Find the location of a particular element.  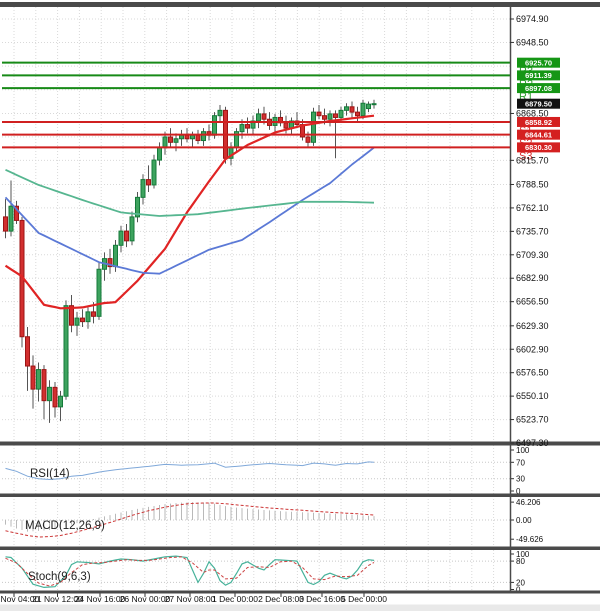

ma-mid-blue is located at coordinates (189, 210).